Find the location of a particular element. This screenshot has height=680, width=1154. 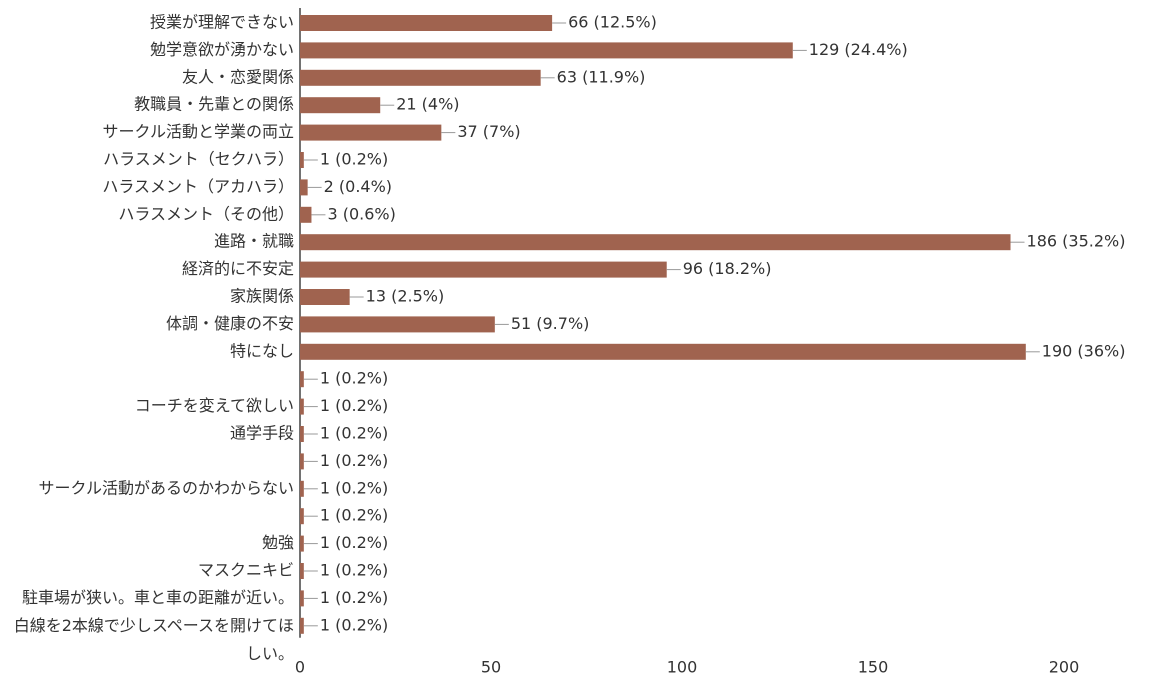

y-tick-label: 通学手段 is located at coordinates (262, 433).